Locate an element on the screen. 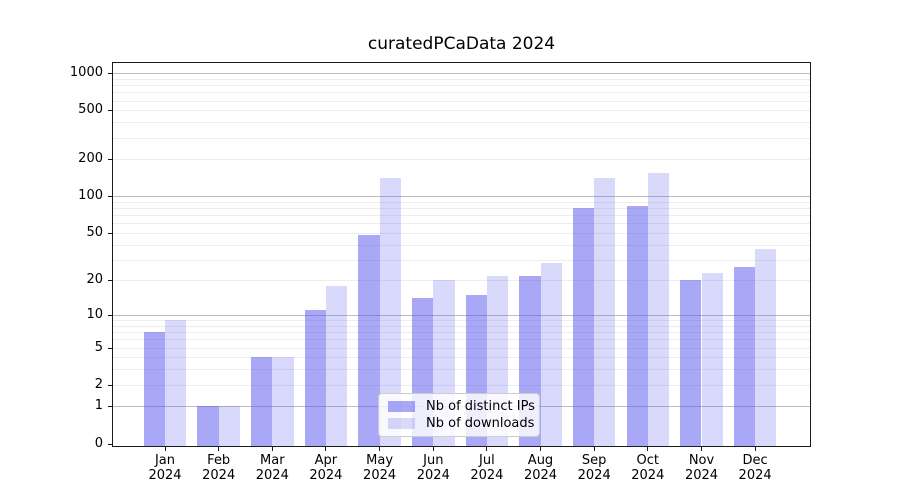 The width and height of the screenshot is (900, 500). x-tick-label: Sep 2024 is located at coordinates (594, 468).